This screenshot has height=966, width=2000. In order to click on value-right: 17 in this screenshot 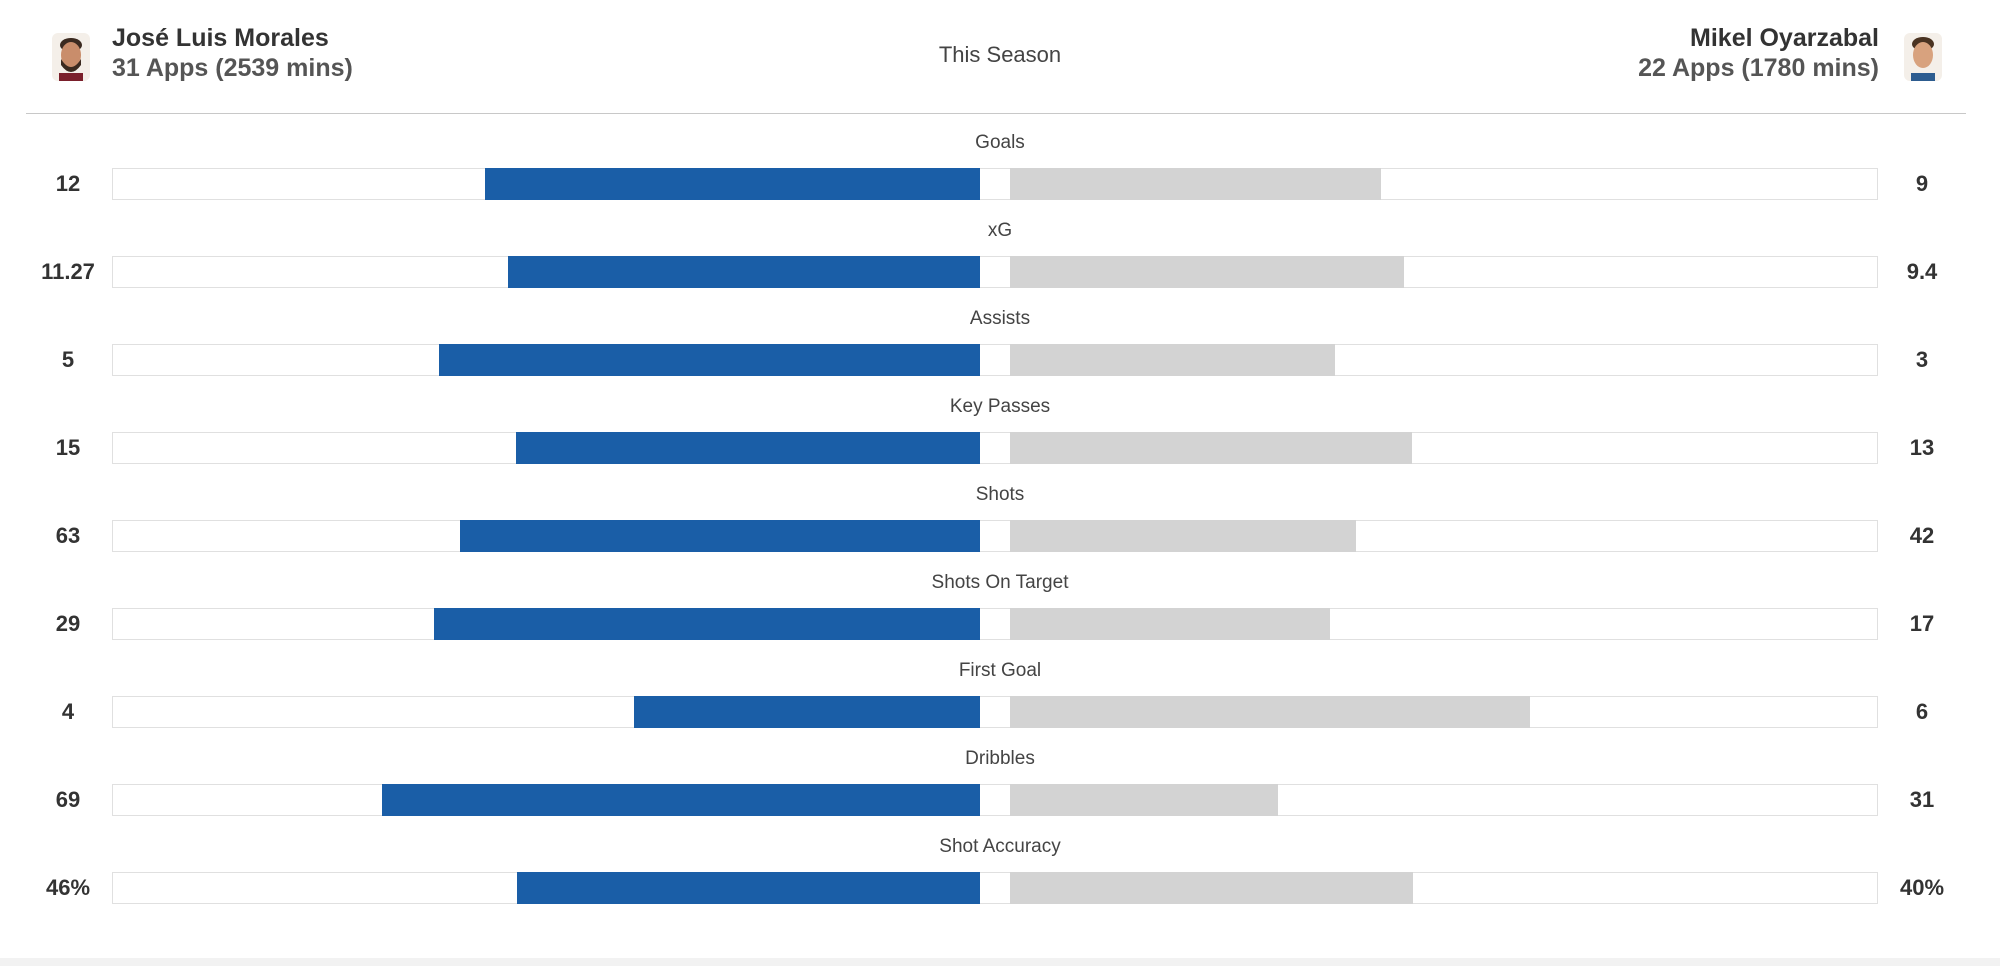, I will do `click(1922, 623)`.